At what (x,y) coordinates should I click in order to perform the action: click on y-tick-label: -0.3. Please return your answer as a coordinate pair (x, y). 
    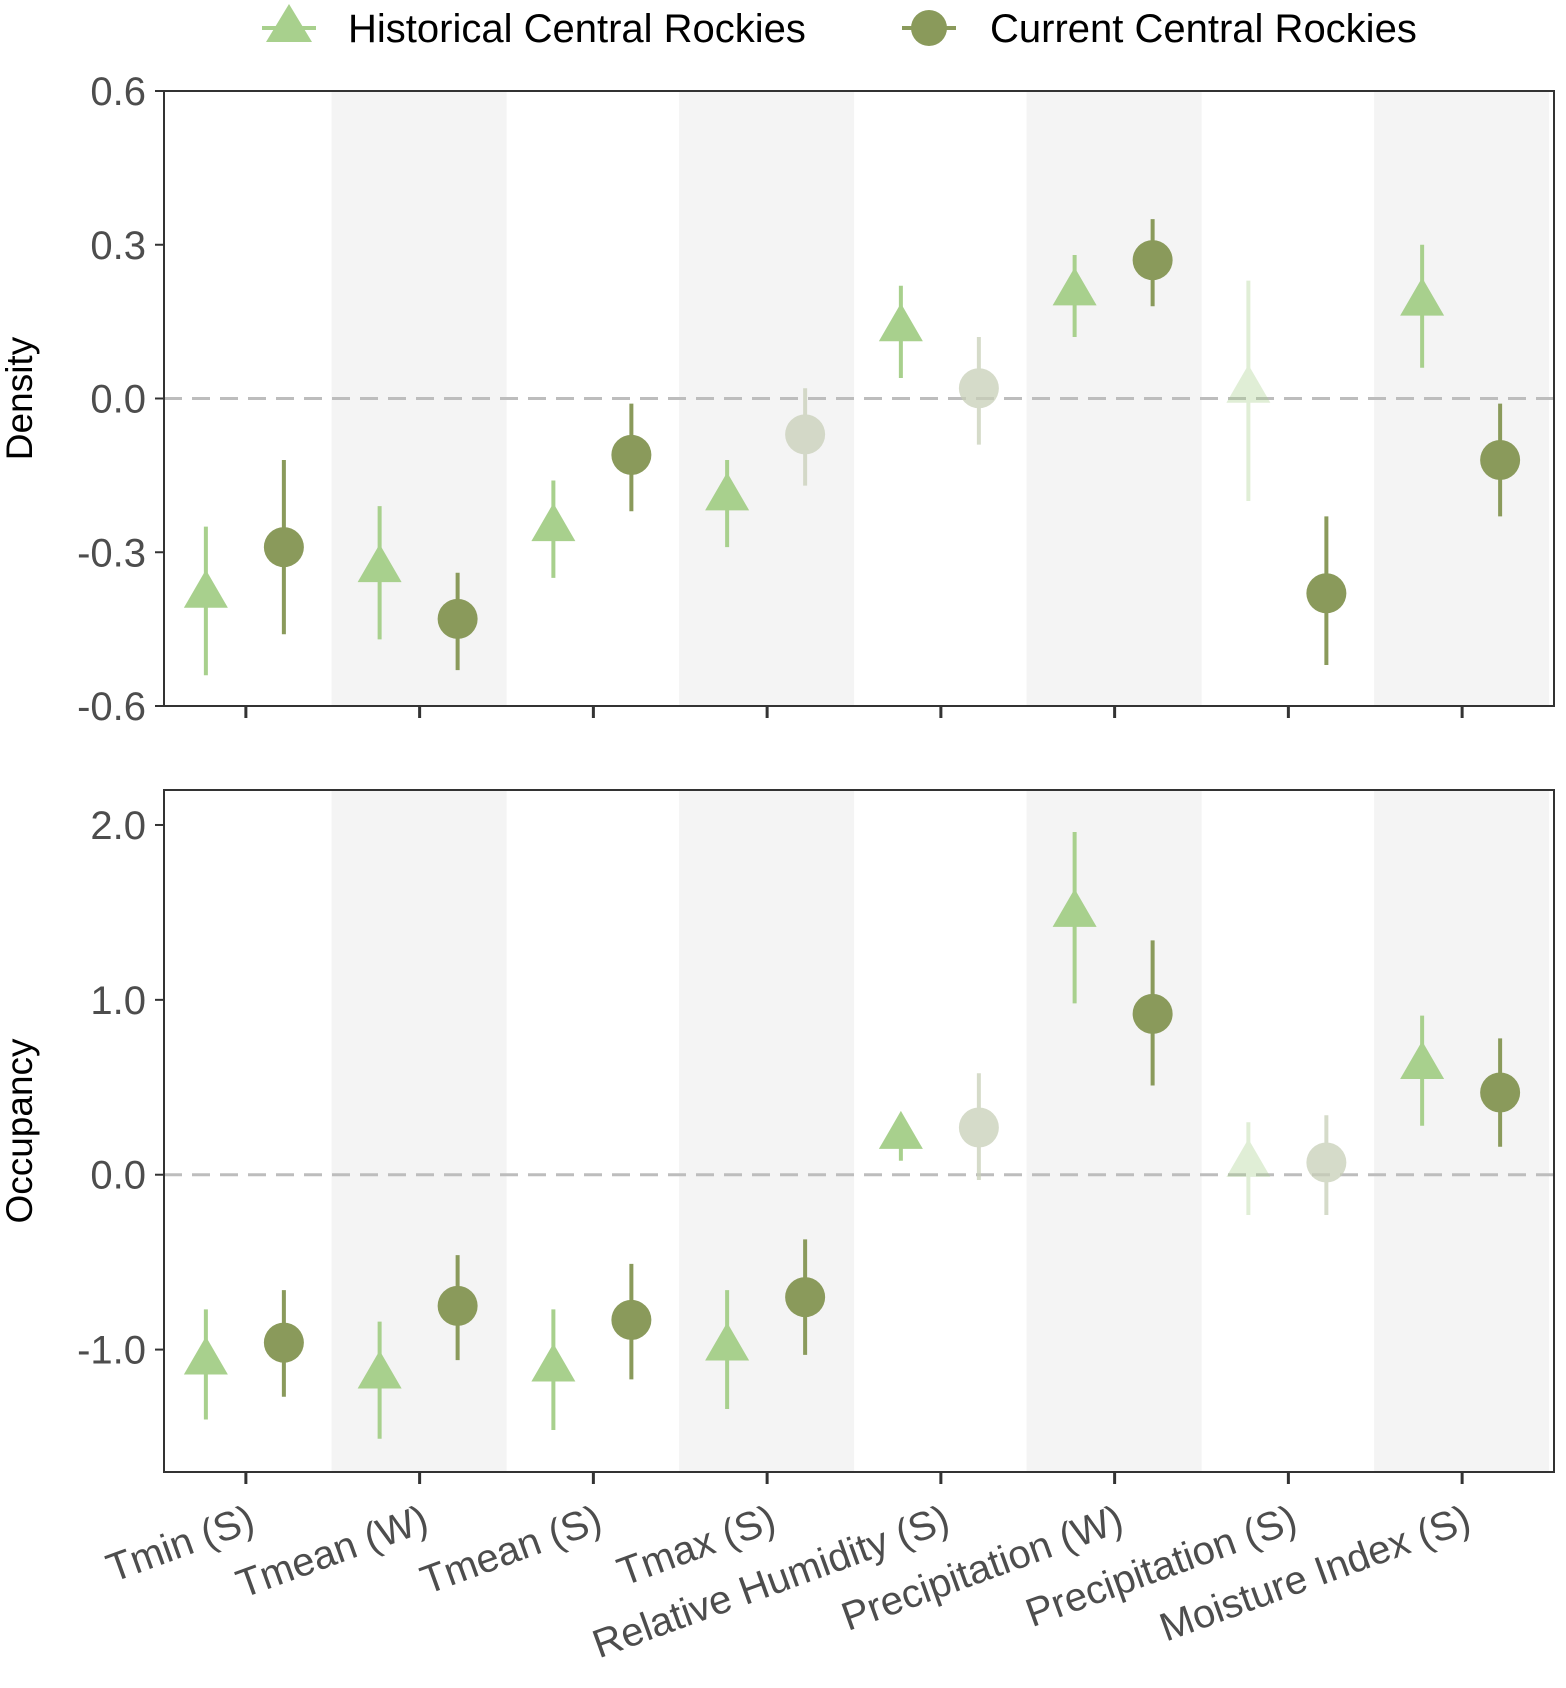
    Looking at the image, I should click on (111, 553).